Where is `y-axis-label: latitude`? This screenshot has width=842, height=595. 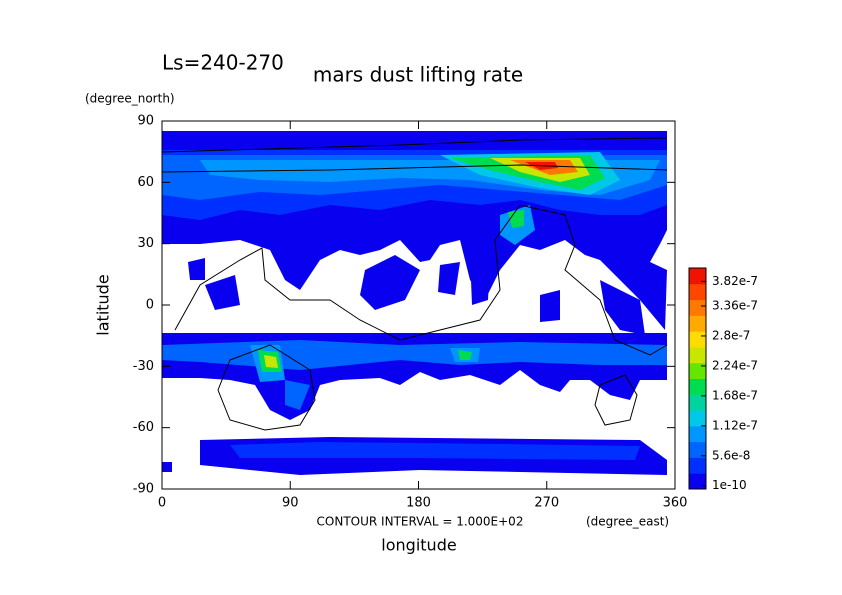 y-axis-label: latitude is located at coordinates (103, 304).